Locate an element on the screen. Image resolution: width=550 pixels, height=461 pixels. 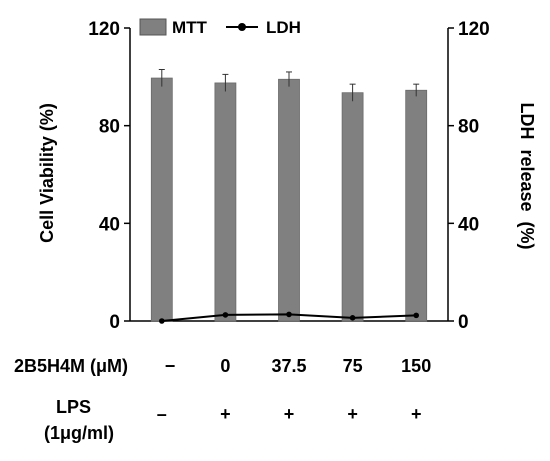
right-tick-label: 80 is located at coordinates (468, 127).